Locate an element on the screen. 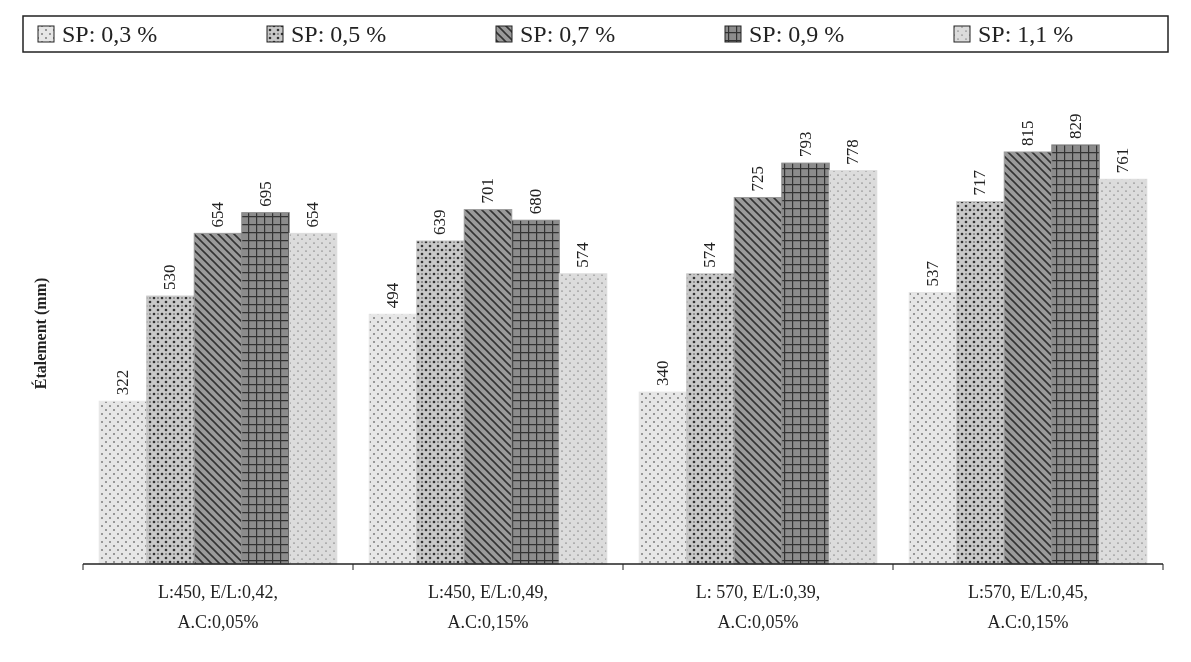 This screenshot has width=1191, height=662. x-tick-label: L: 570, E/L:0,39, A.C:0,05% is located at coordinates (758, 607).